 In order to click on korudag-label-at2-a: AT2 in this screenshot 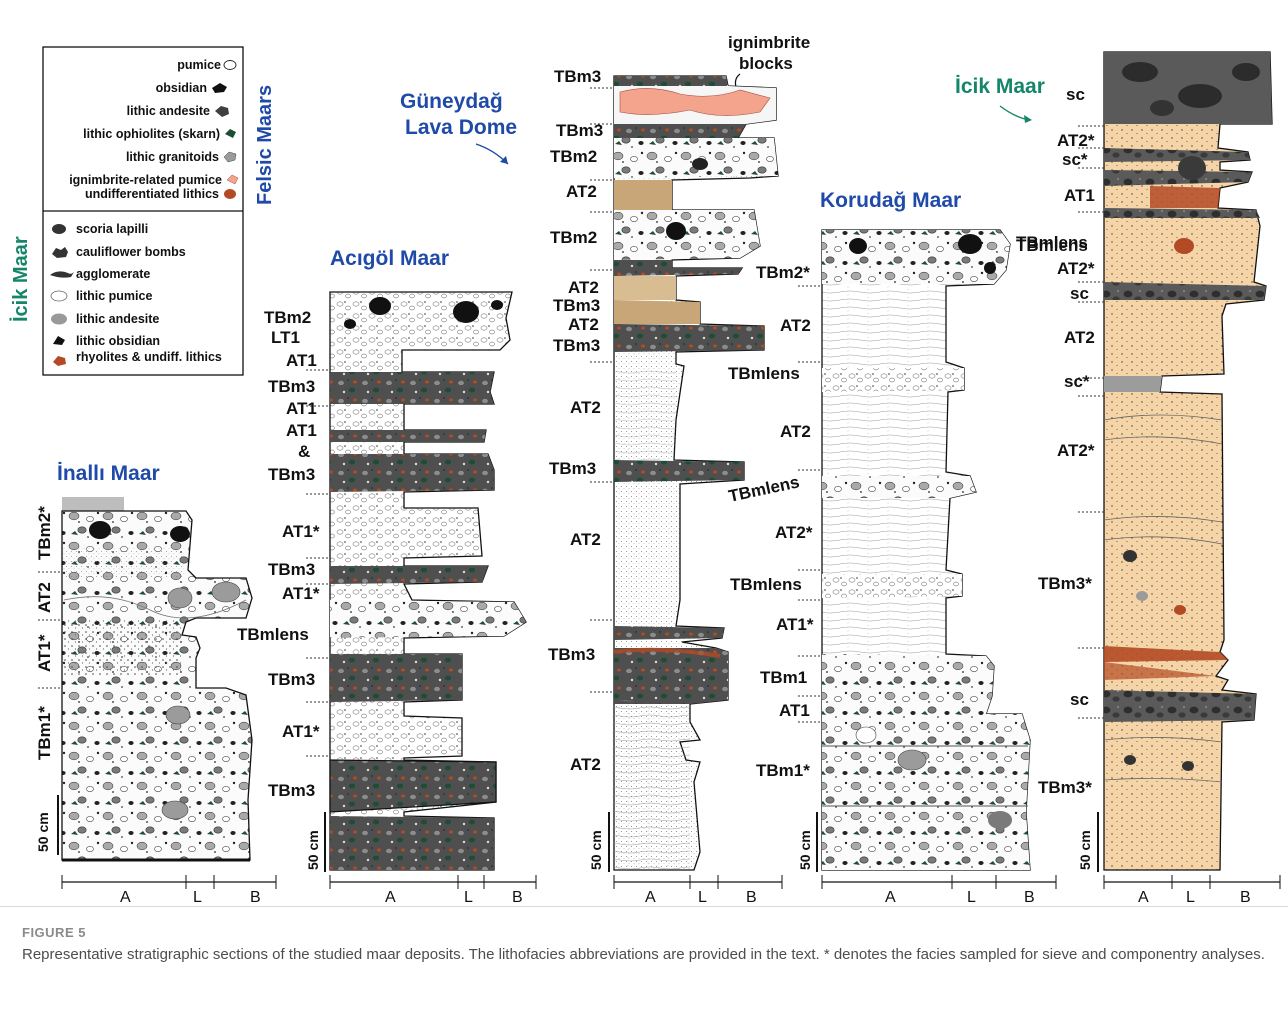, I will do `click(795, 325)`.